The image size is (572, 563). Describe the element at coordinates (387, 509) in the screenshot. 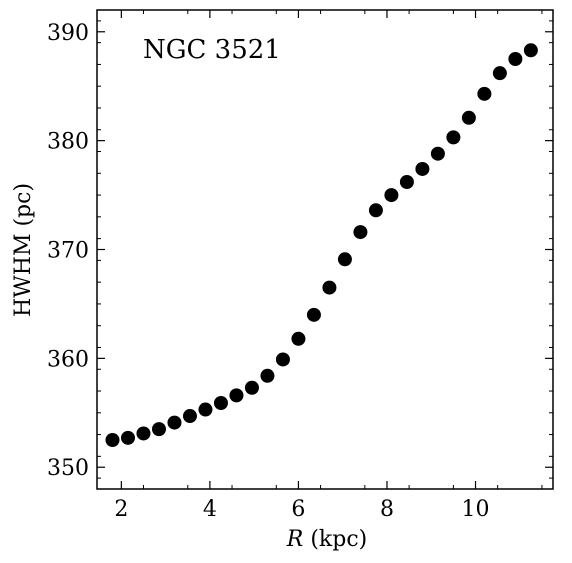

I see `x-tick-label: 8` at that location.